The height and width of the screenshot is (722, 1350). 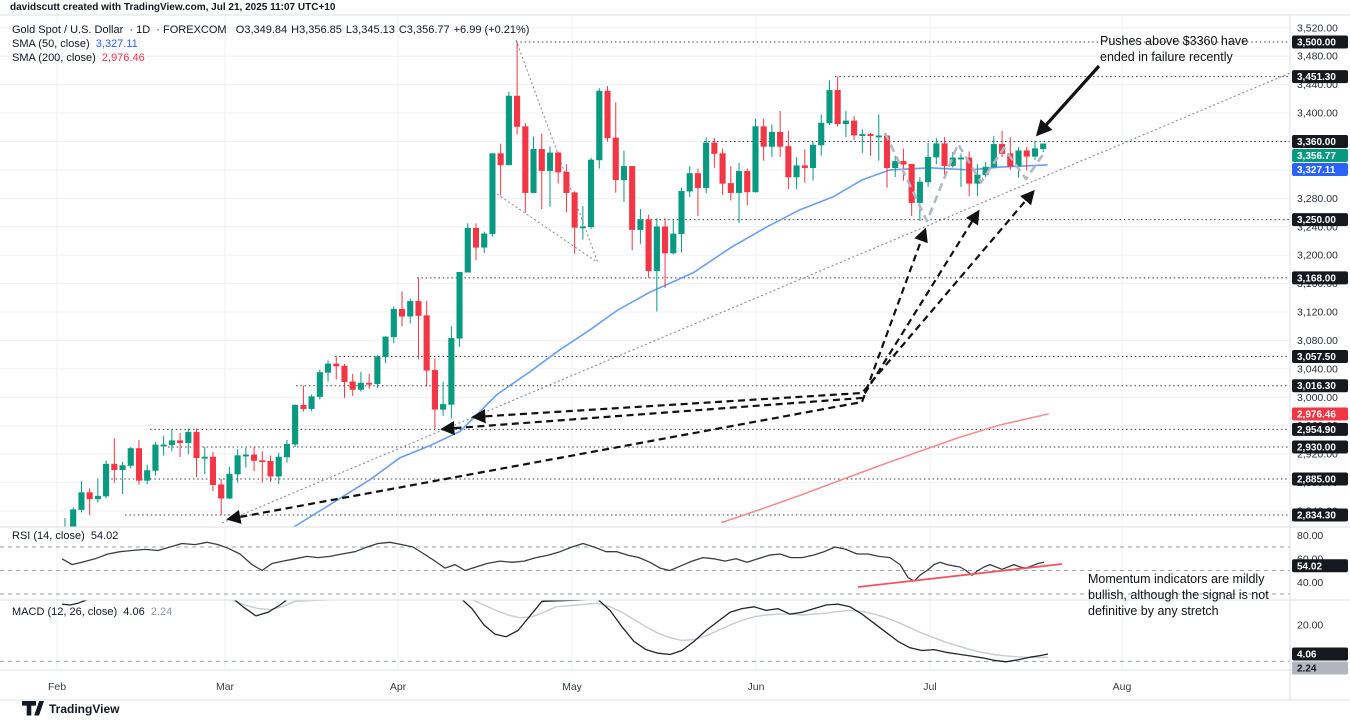 I want to click on svg-text: 3,280.00, so click(x=1317, y=199).